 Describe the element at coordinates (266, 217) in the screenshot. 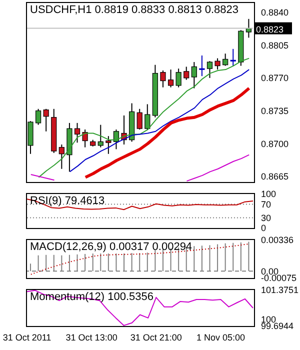

I see `y-tick-label: 30` at that location.